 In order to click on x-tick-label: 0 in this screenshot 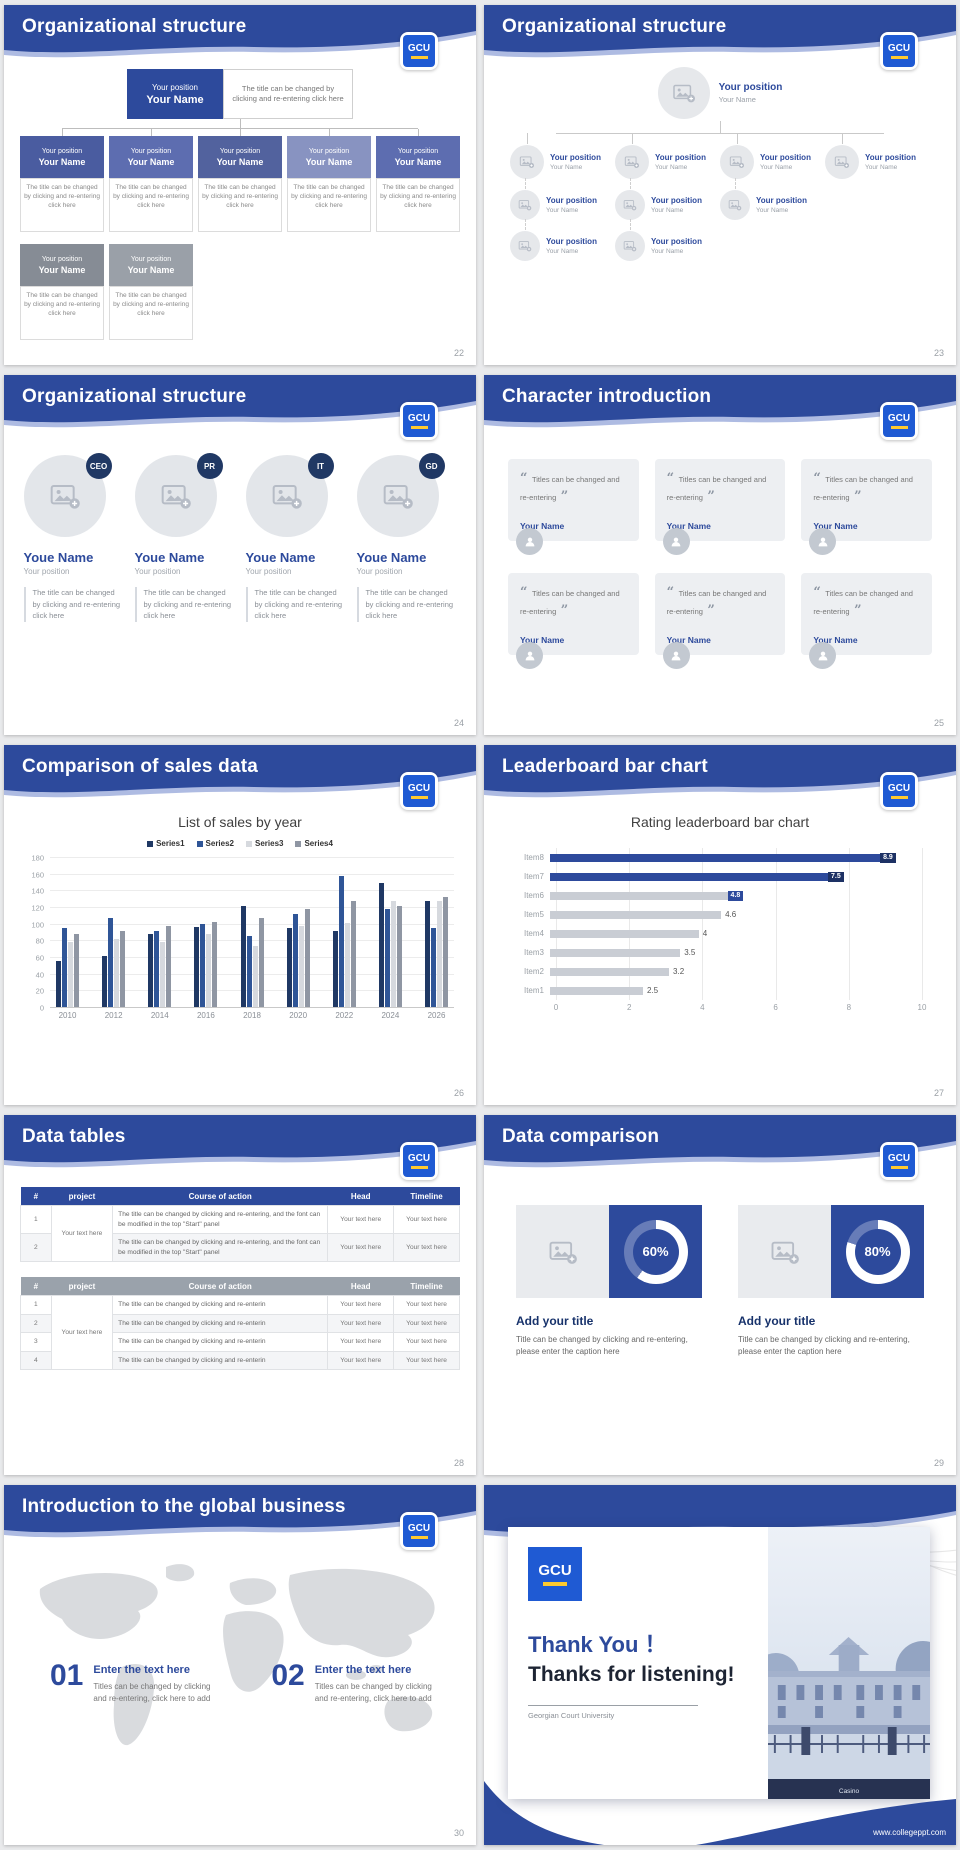, I will do `click(556, 1007)`.